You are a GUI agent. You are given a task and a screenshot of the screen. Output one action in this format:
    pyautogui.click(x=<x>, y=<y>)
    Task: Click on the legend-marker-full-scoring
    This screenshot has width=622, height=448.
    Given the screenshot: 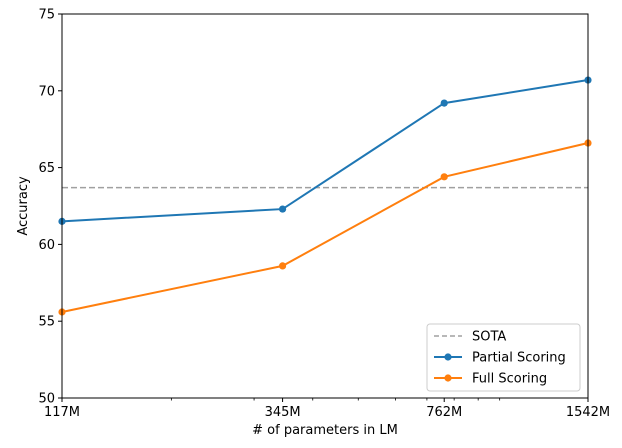 What is the action you would take?
    pyautogui.click(x=448, y=378)
    